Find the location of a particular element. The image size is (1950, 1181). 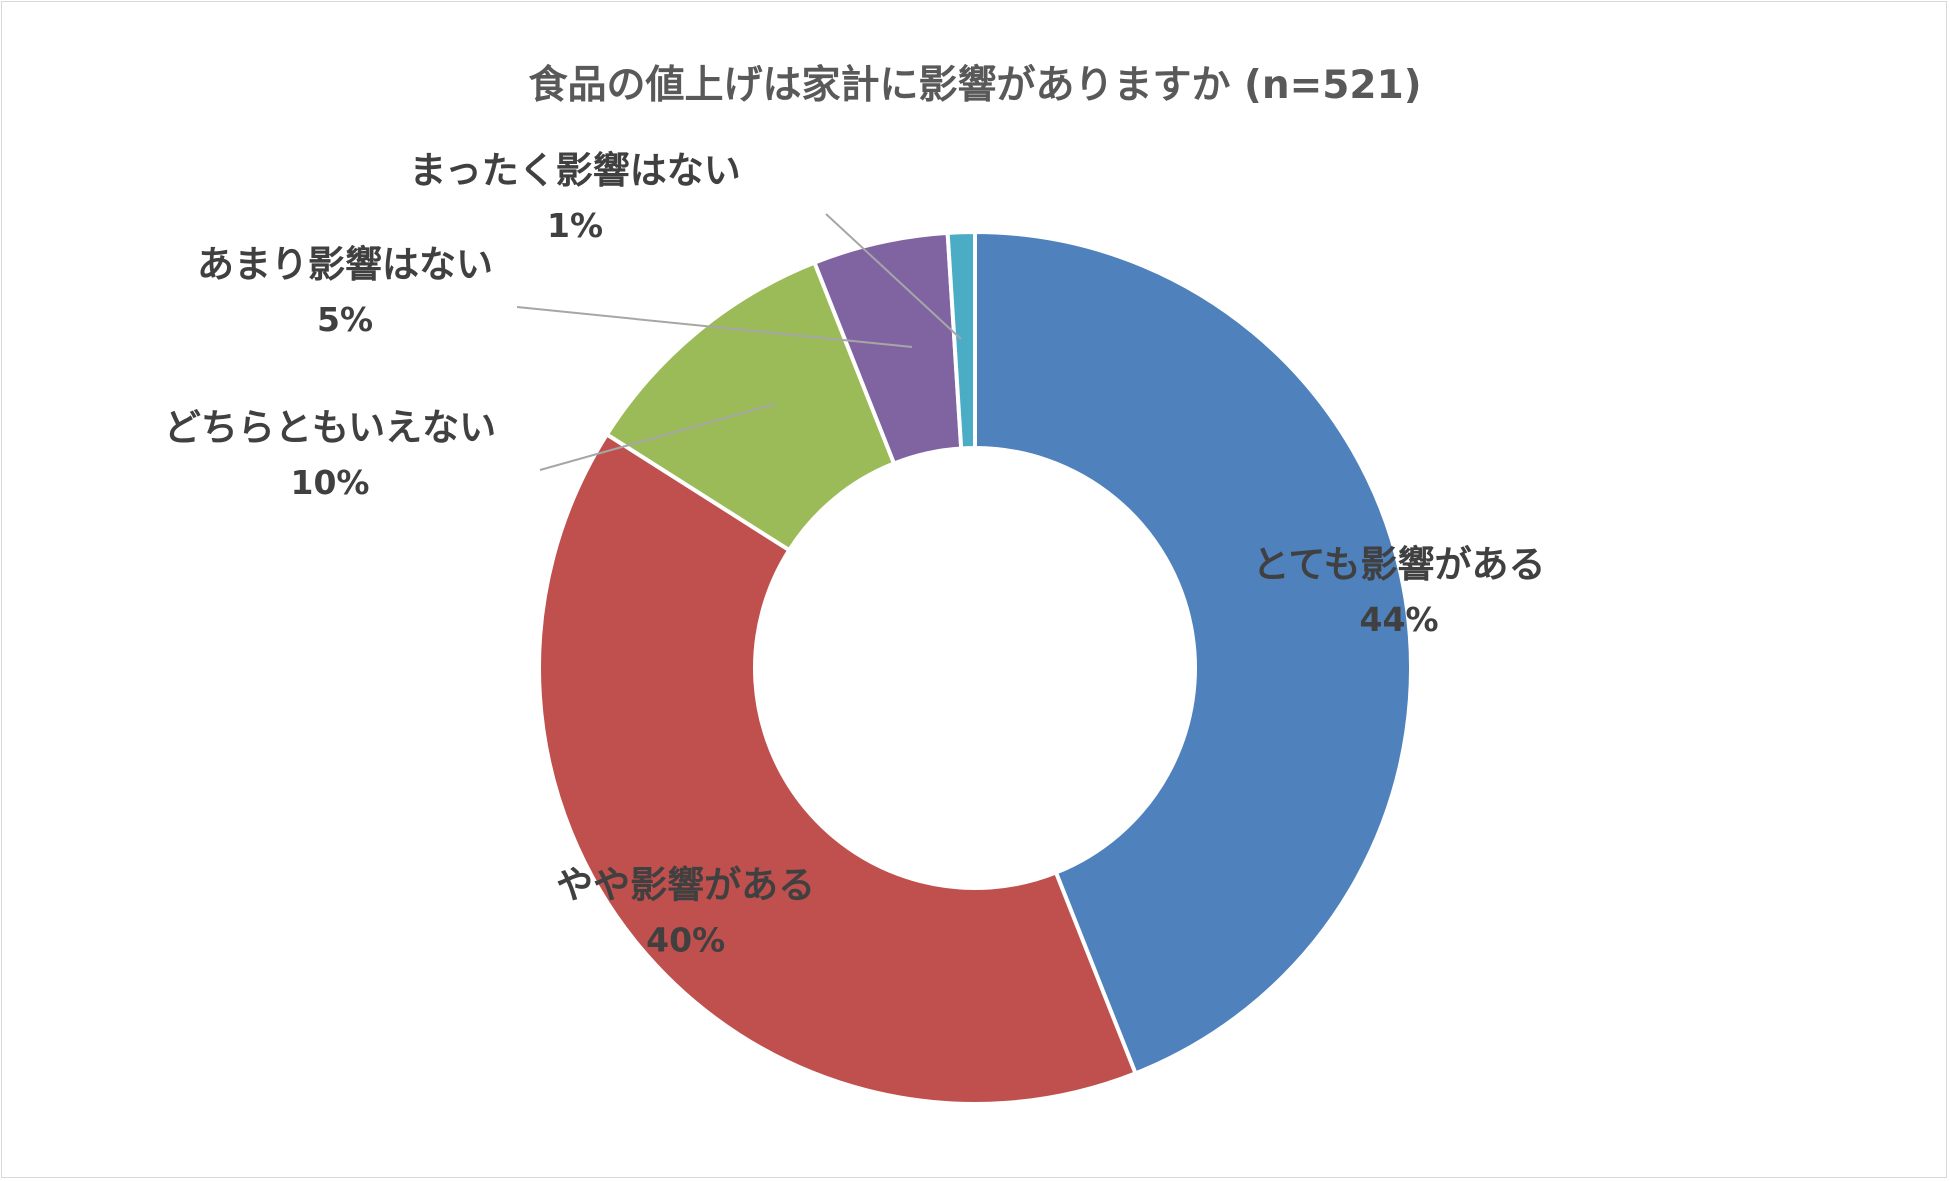

data-label-value-4: 5% is located at coordinates (345, 319).